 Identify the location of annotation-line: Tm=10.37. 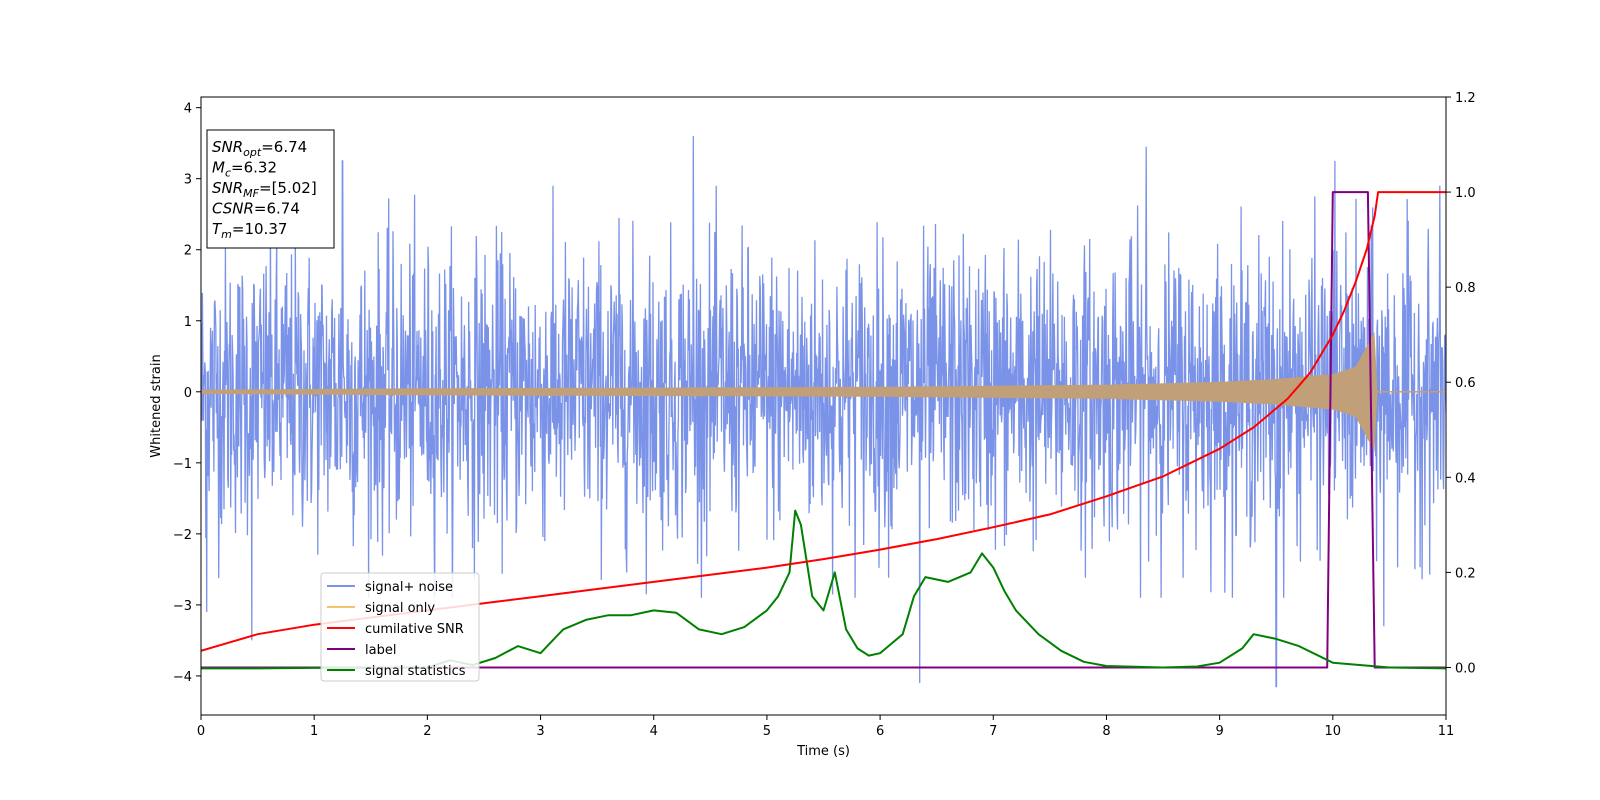
(249, 230).